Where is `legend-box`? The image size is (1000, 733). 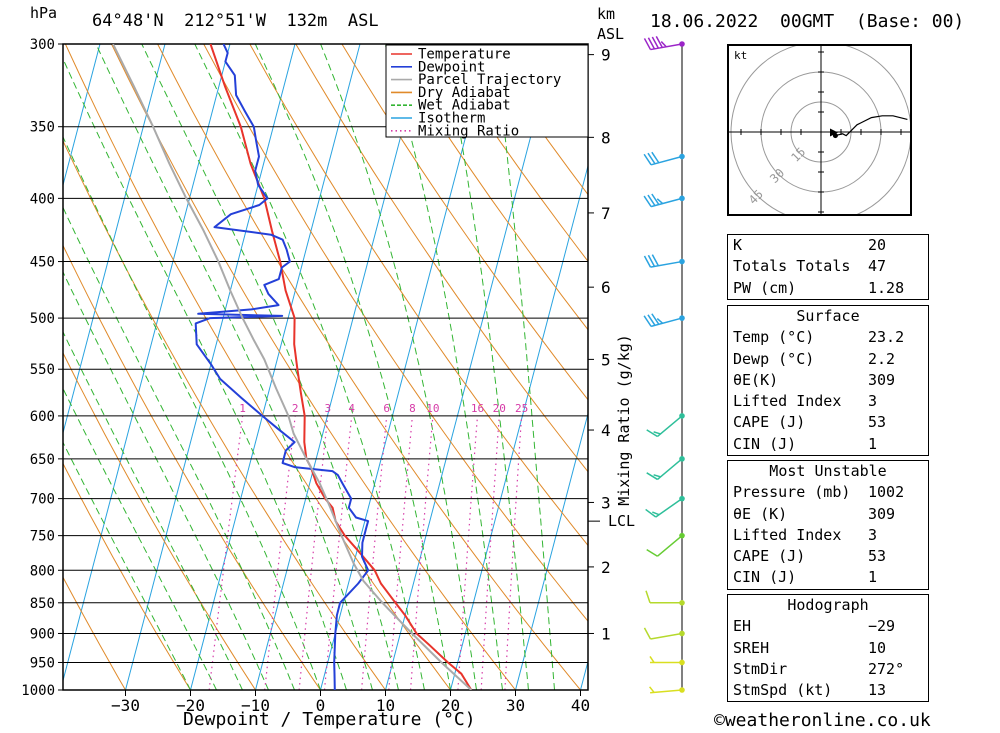
legend-box is located at coordinates (487, 91).